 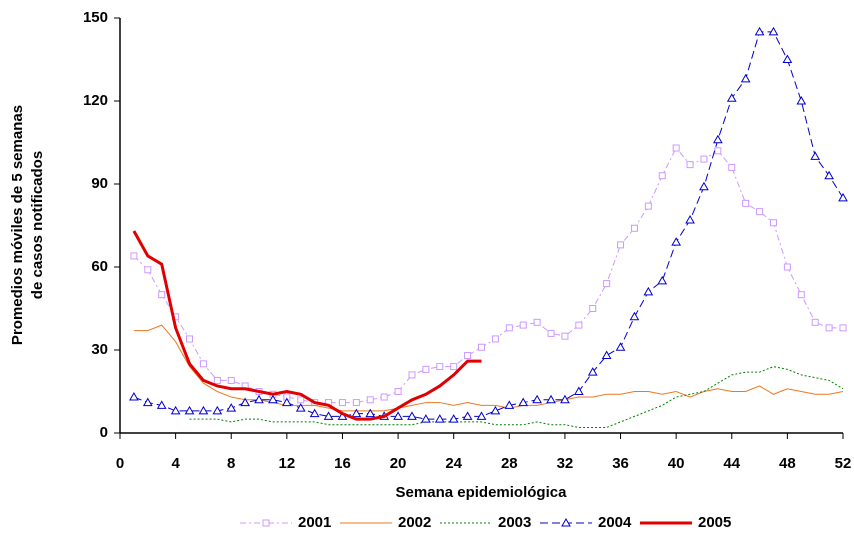 I want to click on x-tick-label: 52, so click(x=843, y=463).